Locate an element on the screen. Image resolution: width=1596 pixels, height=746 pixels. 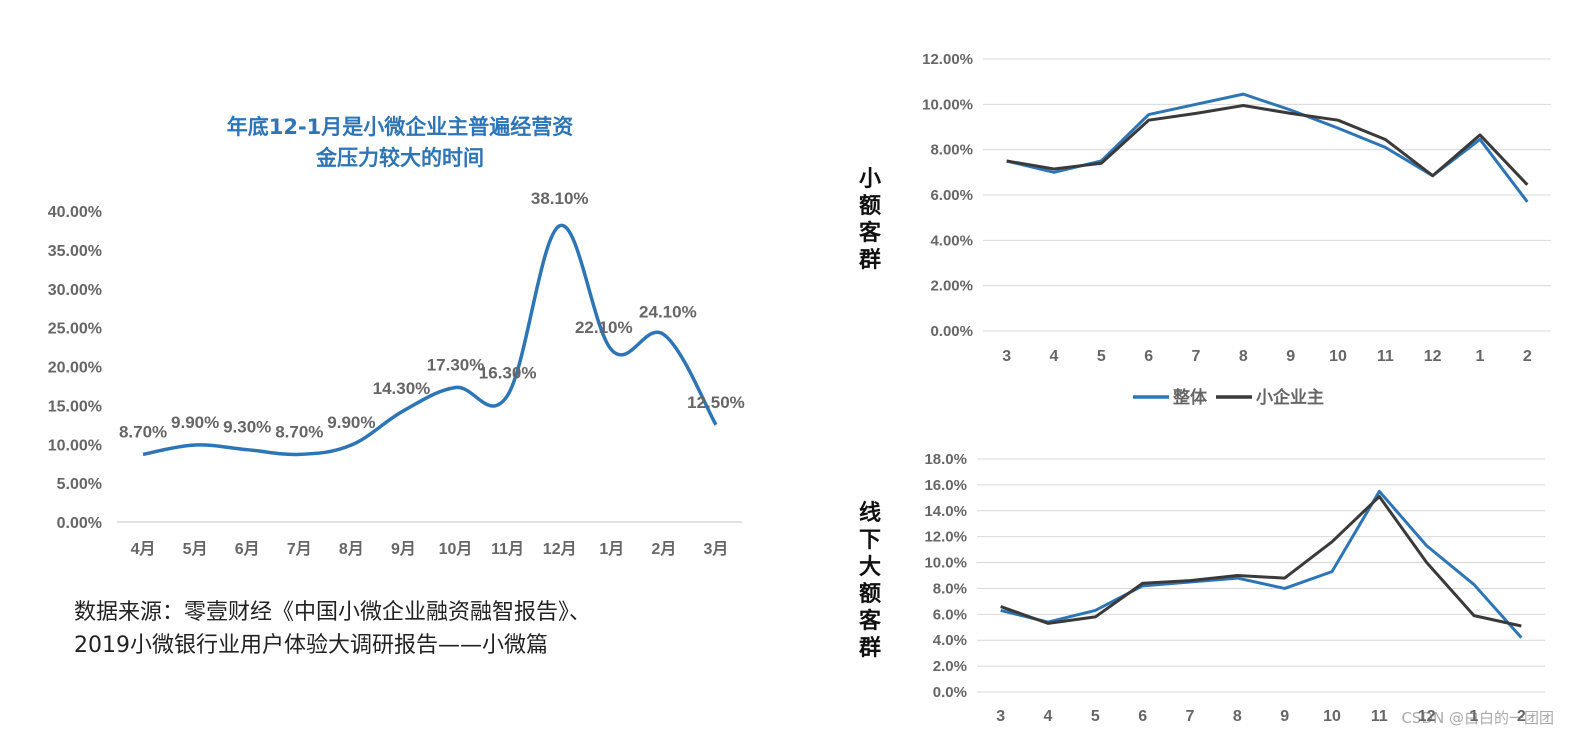
legend-label-small-business: 小企业主 is located at coordinates (1290, 397).